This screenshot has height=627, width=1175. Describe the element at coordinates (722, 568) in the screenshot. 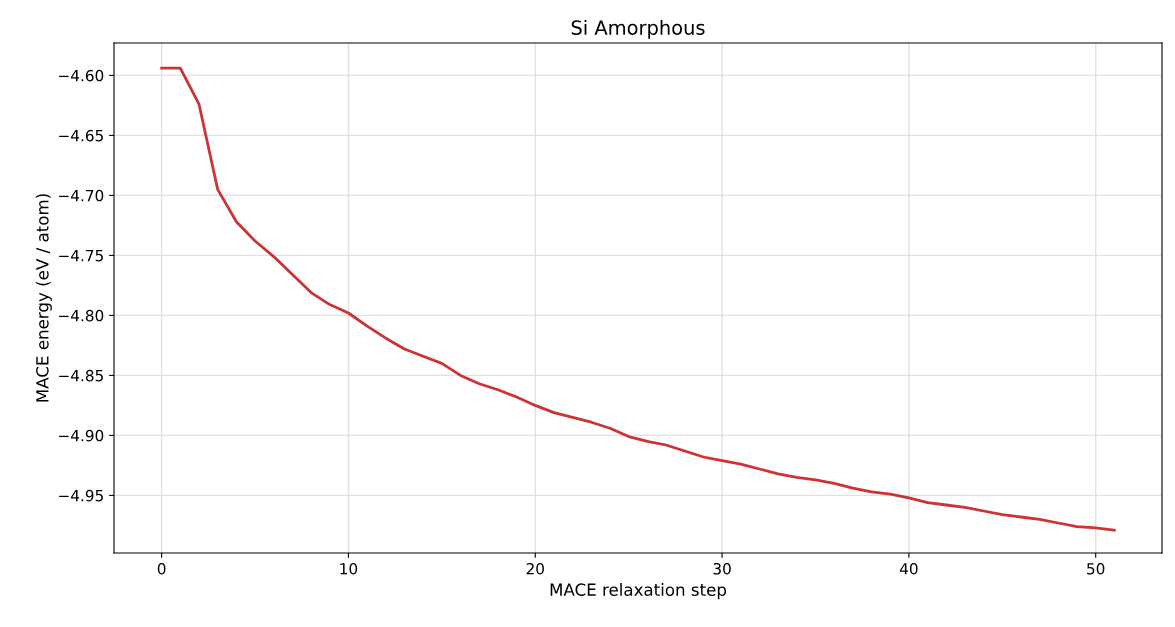

I see `x-tick-label: 30` at that location.